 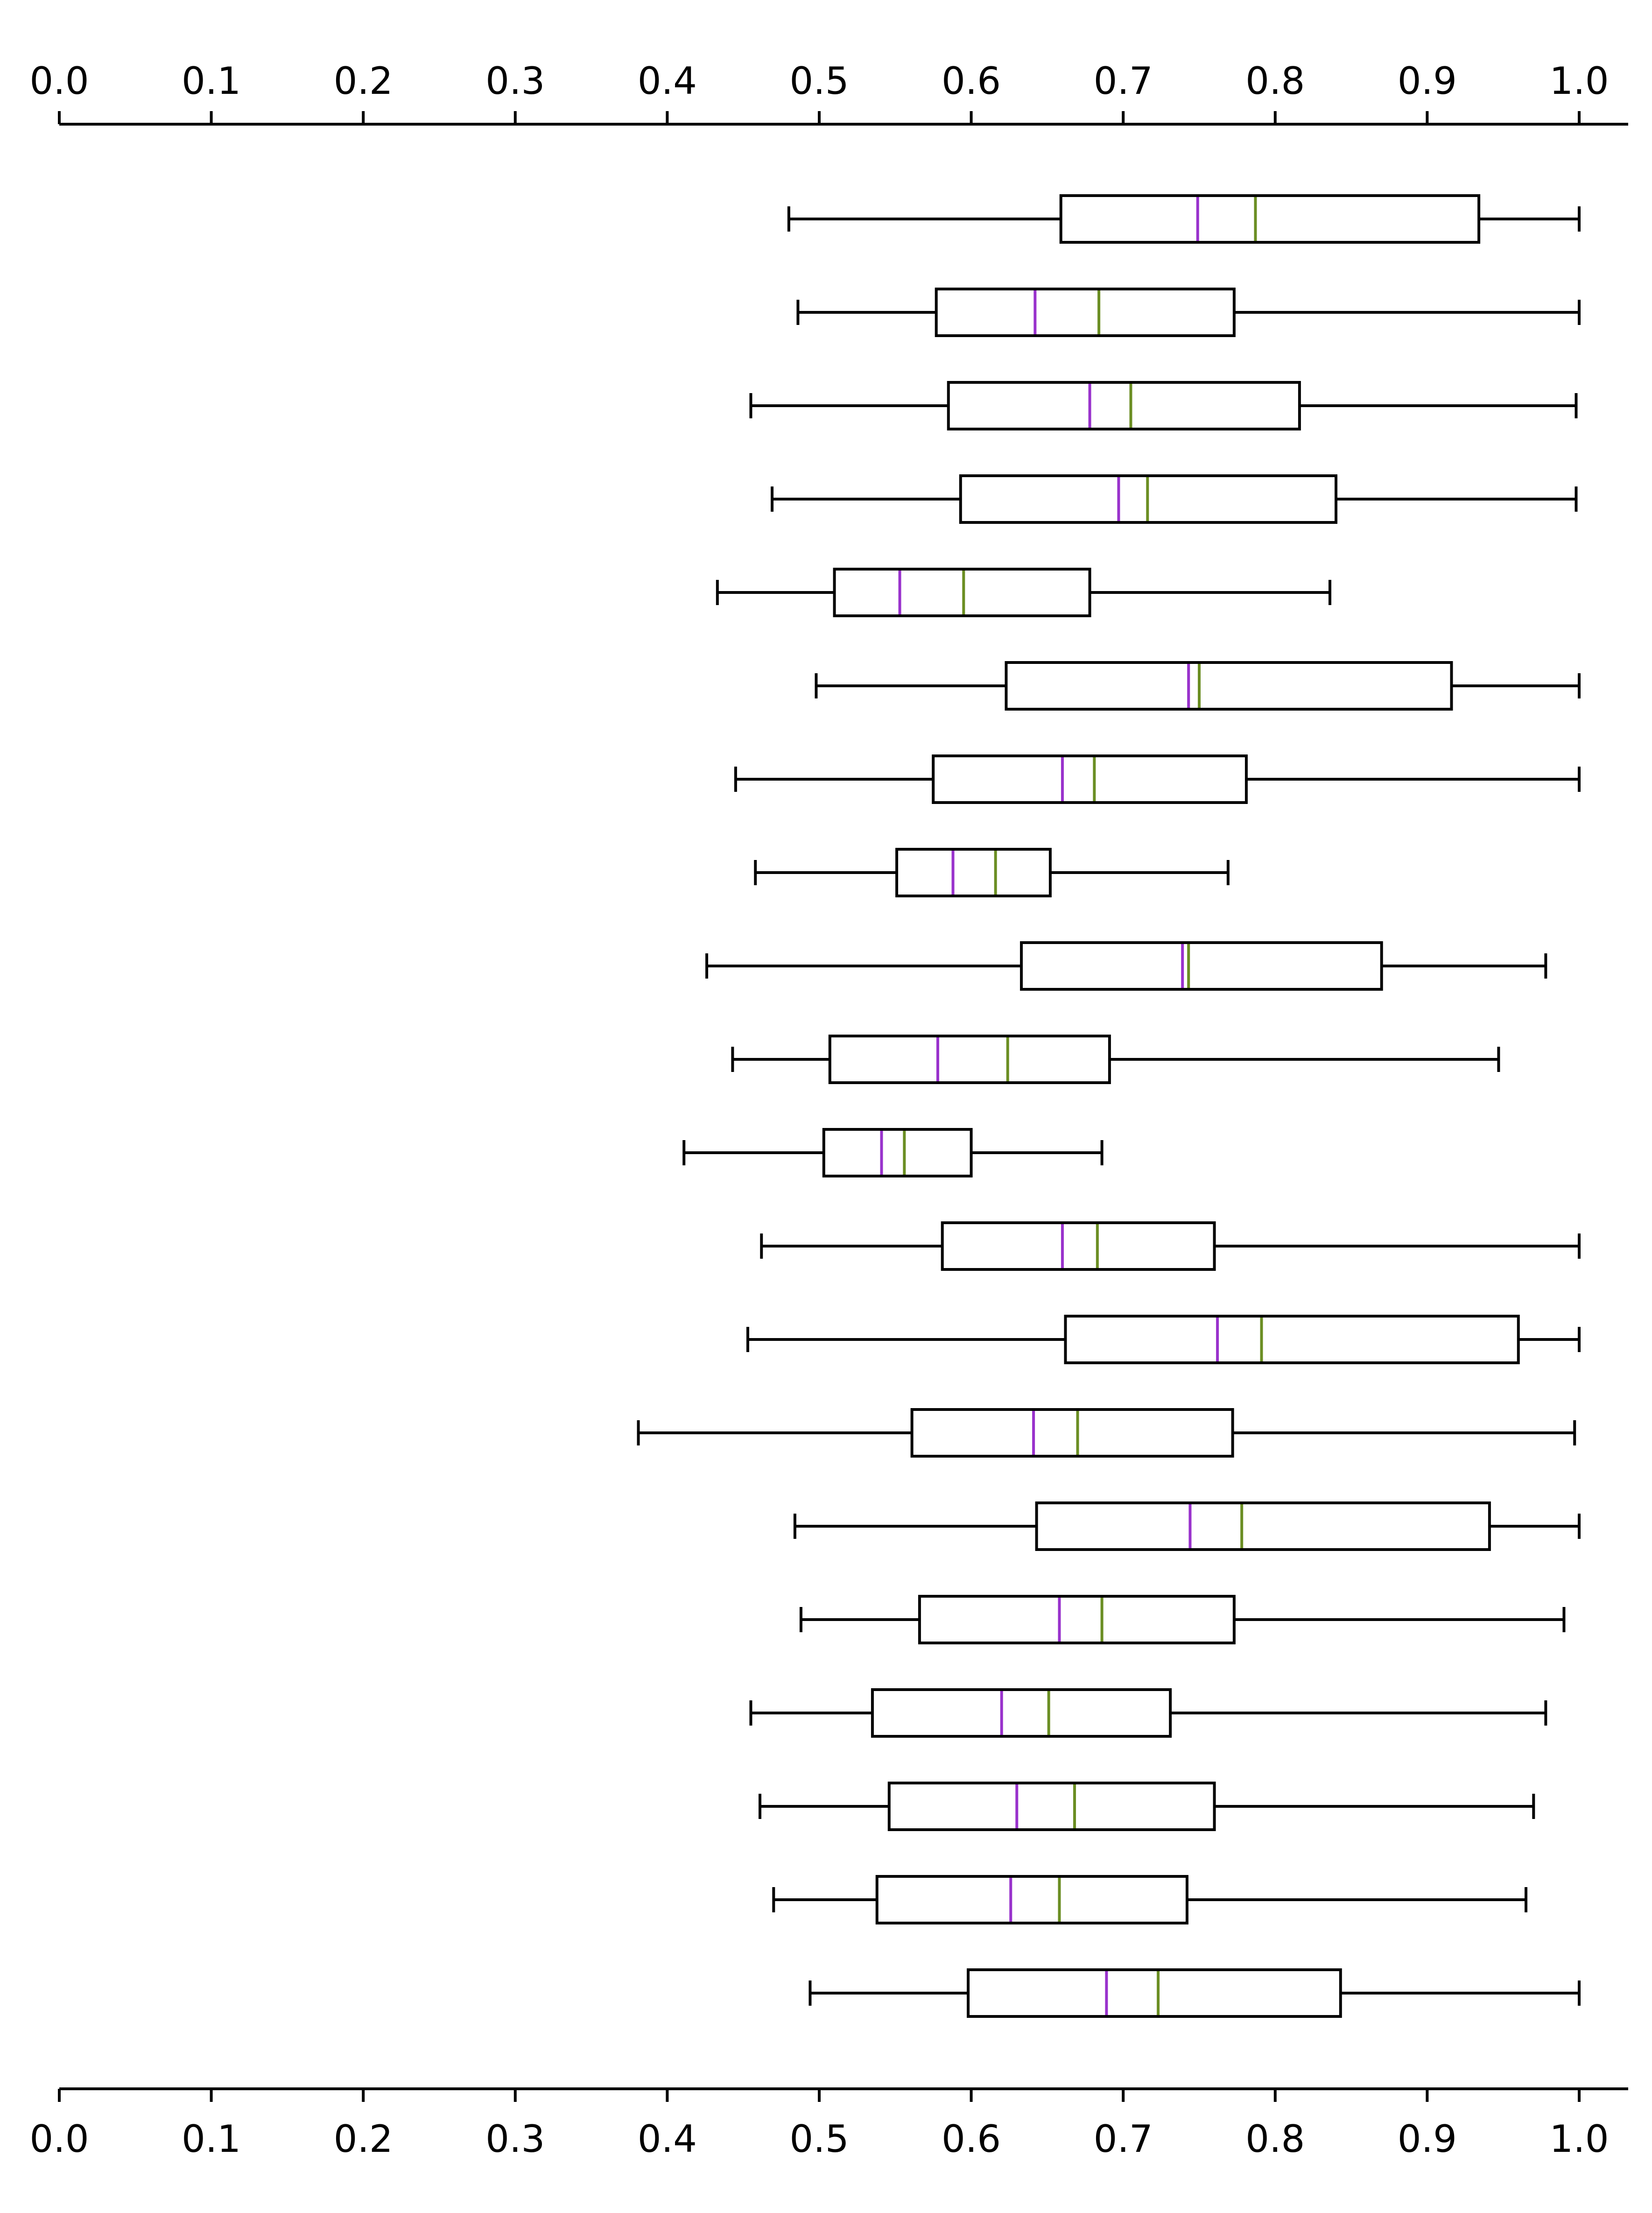 What do you see at coordinates (972, 81) in the screenshot?
I see `top-tick-label: 0.6` at bounding box center [972, 81].